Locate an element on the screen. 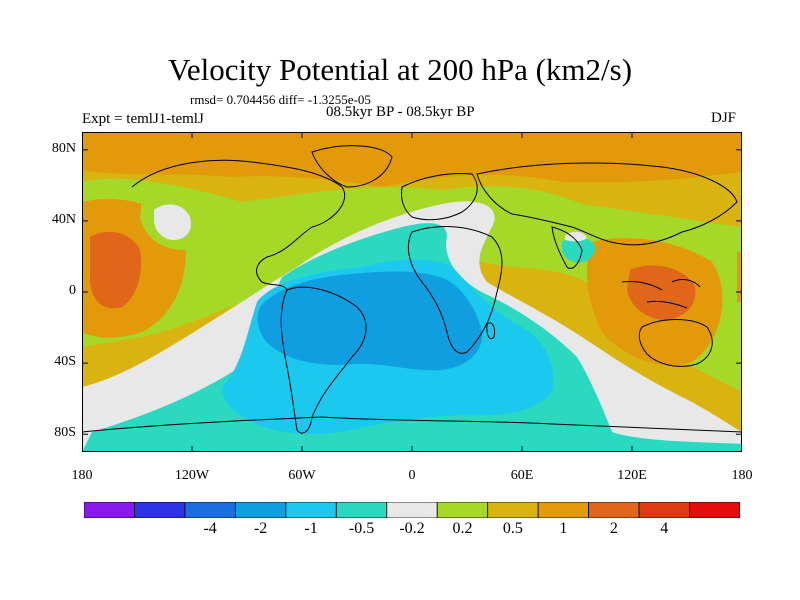 The width and height of the screenshot is (800, 600). colorbar-label: -0.5 is located at coordinates (361, 528).